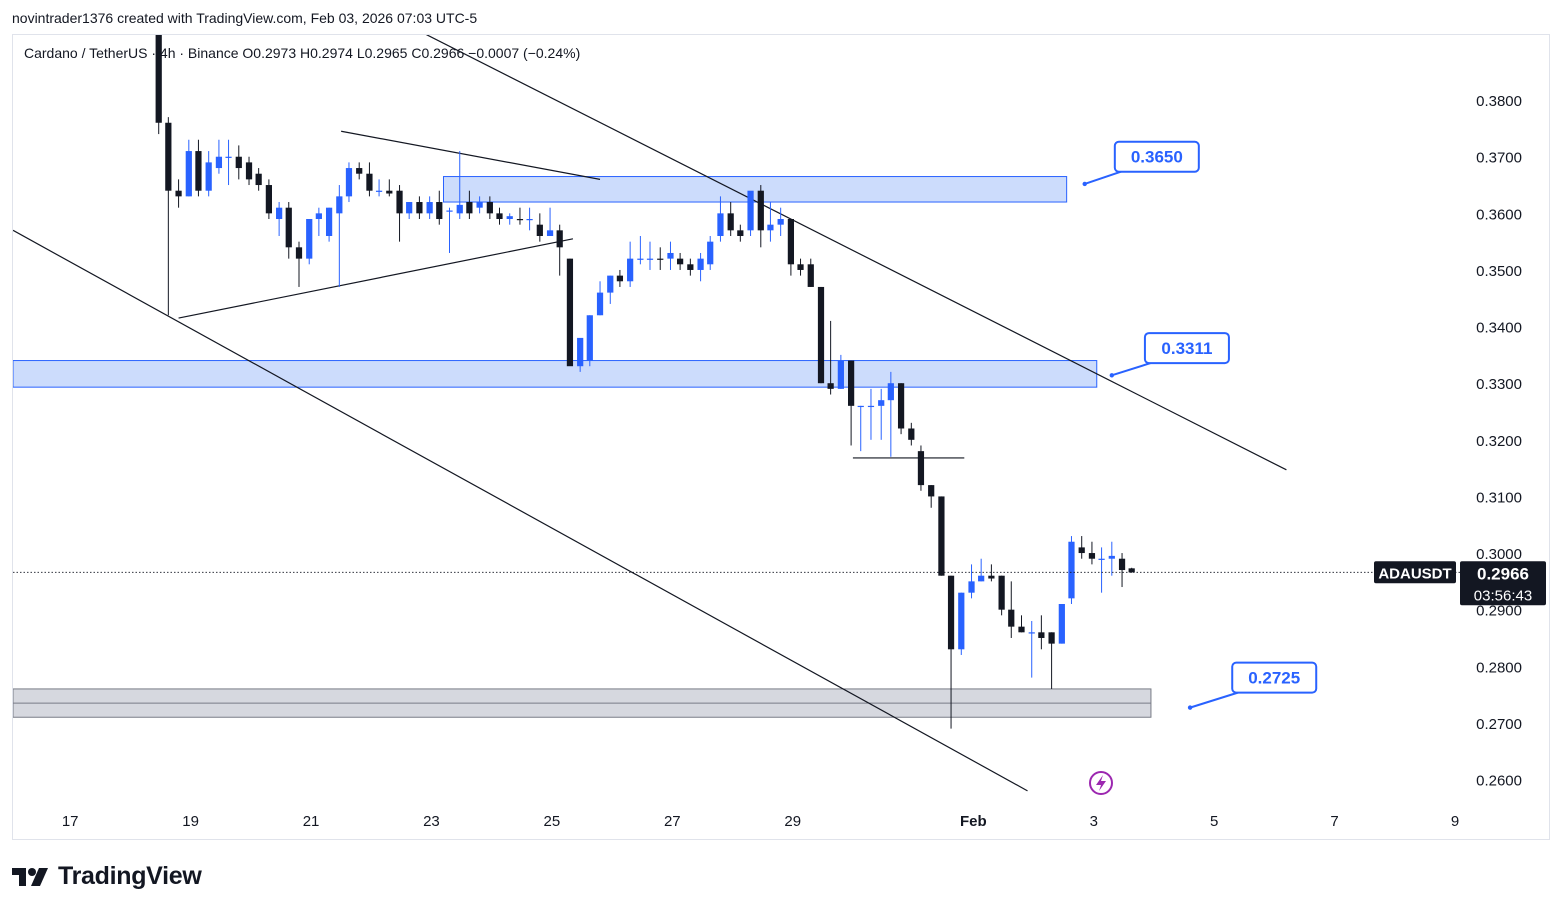 Image resolution: width=1563 pixels, height=915 pixels. What do you see at coordinates (755, 189) in the screenshot?
I see `upper-resistance-zone` at bounding box center [755, 189].